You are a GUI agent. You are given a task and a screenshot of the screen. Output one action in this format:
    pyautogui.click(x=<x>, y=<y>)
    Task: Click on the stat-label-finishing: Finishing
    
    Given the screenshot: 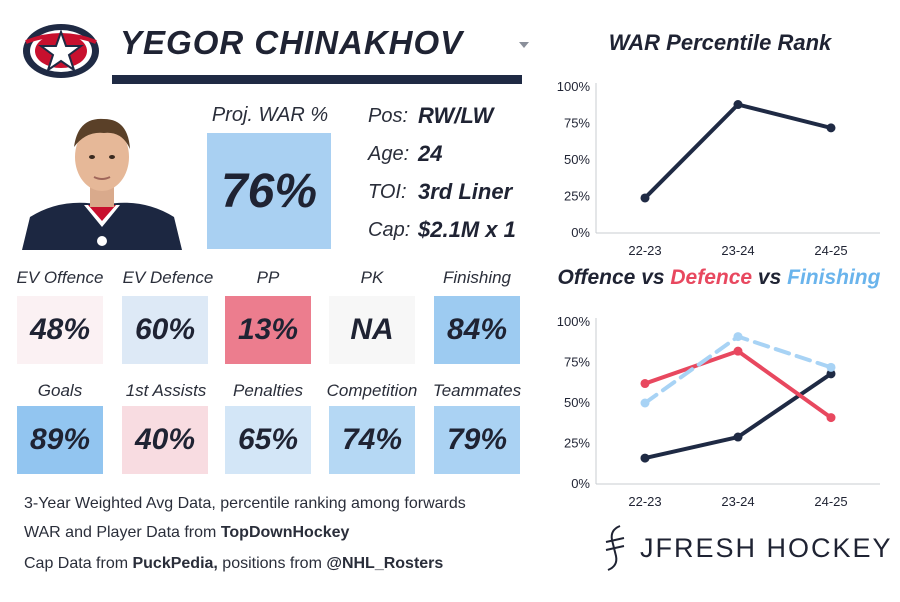 What is the action you would take?
    pyautogui.click(x=477, y=277)
    